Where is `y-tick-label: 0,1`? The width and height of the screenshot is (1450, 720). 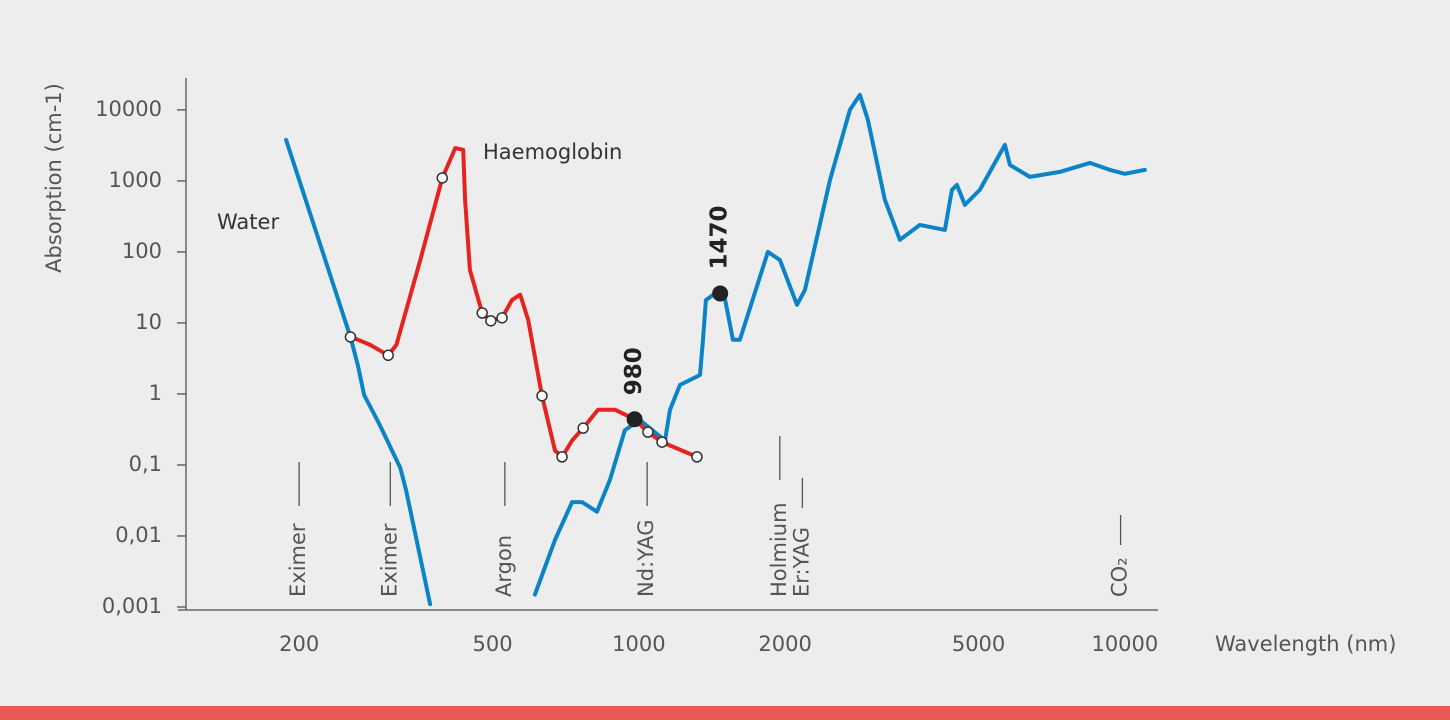
y-tick-label: 0,1 is located at coordinates (145, 464).